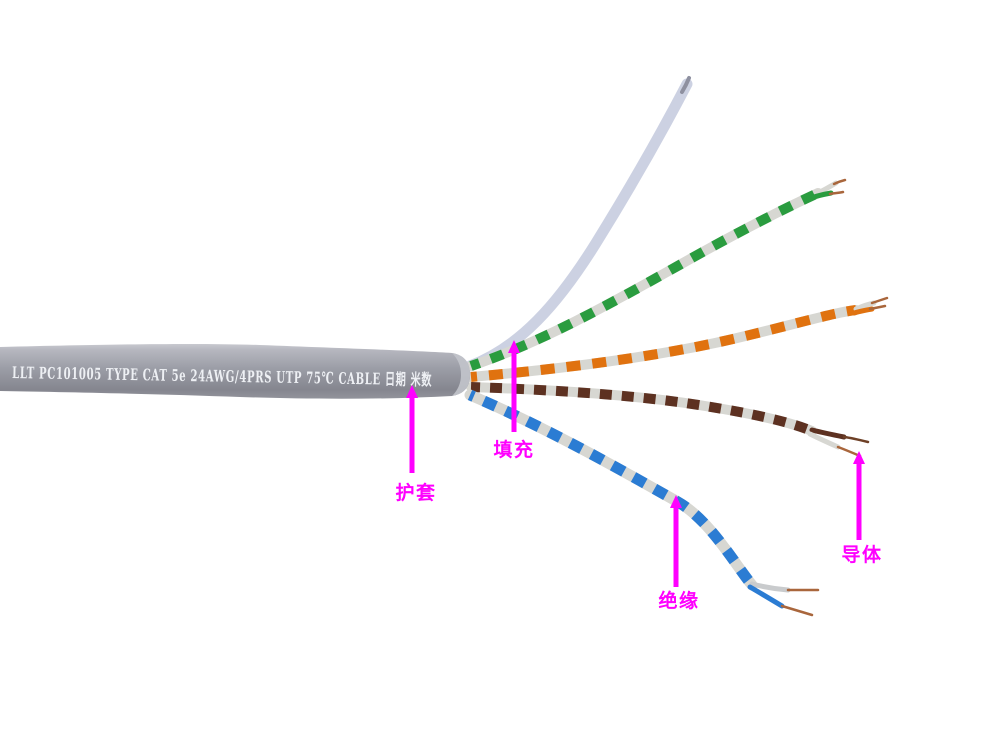 The height and width of the screenshot is (750, 1000). I want to click on annotation-jacket: 护套, so click(415, 444).